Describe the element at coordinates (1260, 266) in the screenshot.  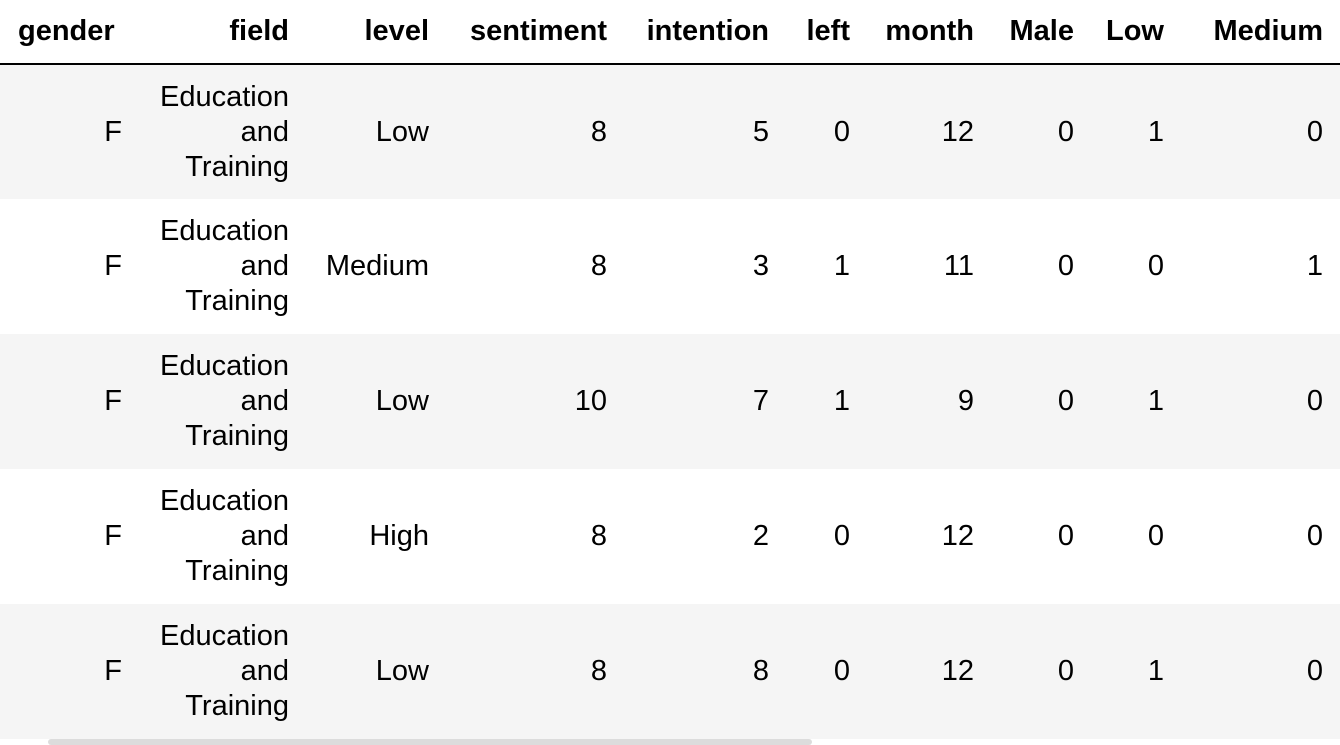
I see `cell-medium: 1` at that location.